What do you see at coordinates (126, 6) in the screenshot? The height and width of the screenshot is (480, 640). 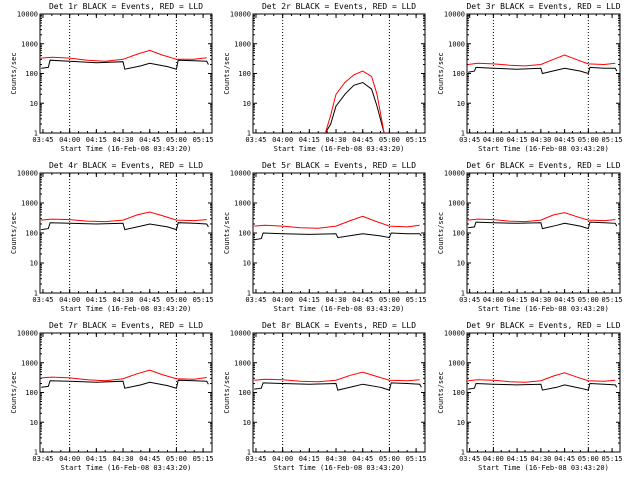 I see `panel-title: Det 1r BLACK = Events, RED = LLD` at bounding box center [126, 6].